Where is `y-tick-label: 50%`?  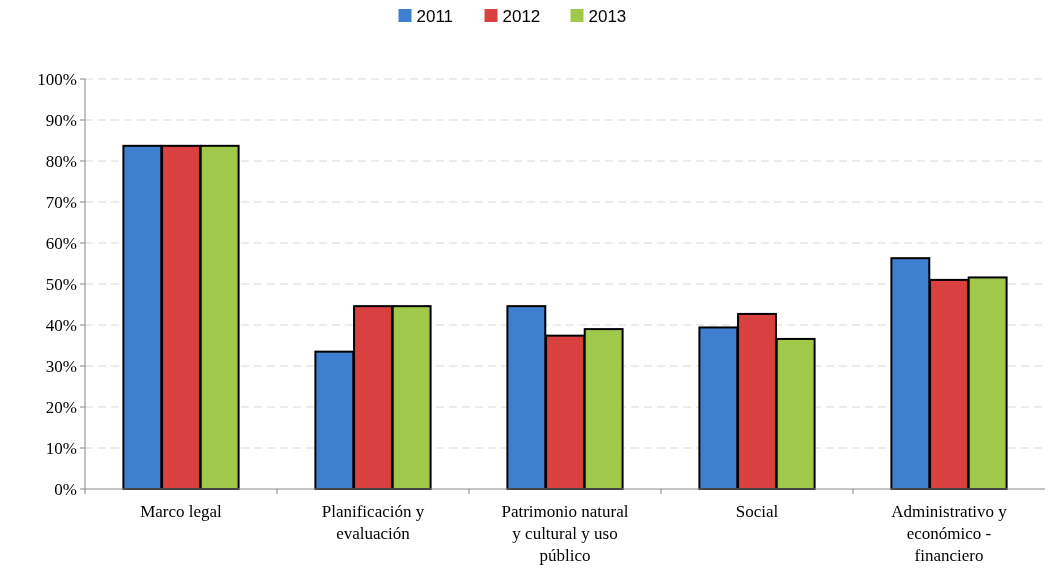 y-tick-label: 50% is located at coordinates (61, 284).